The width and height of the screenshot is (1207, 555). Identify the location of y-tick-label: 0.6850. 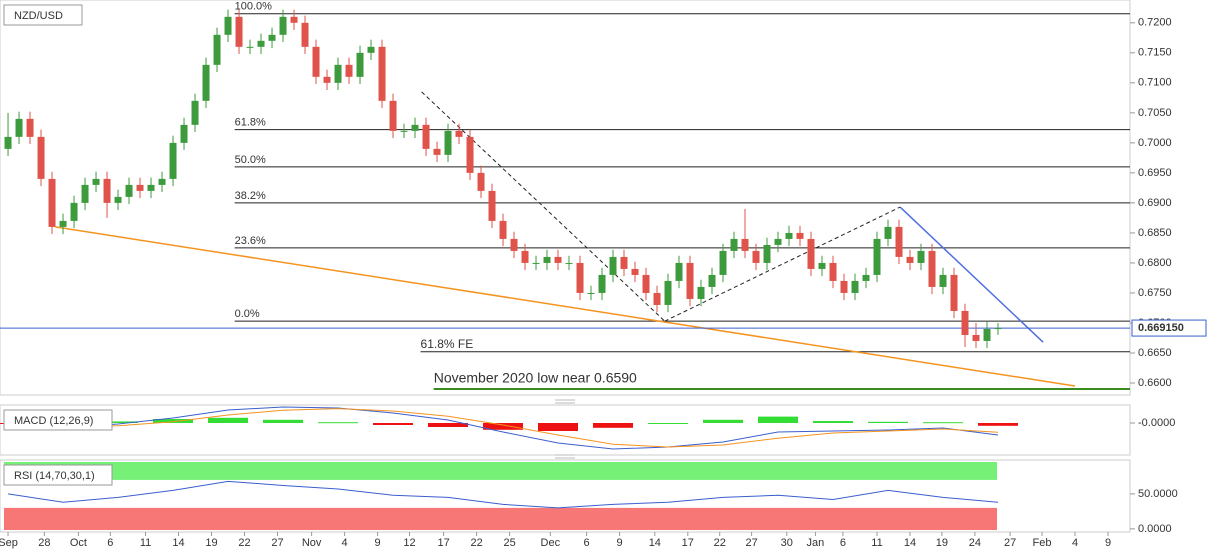
(1155, 233).